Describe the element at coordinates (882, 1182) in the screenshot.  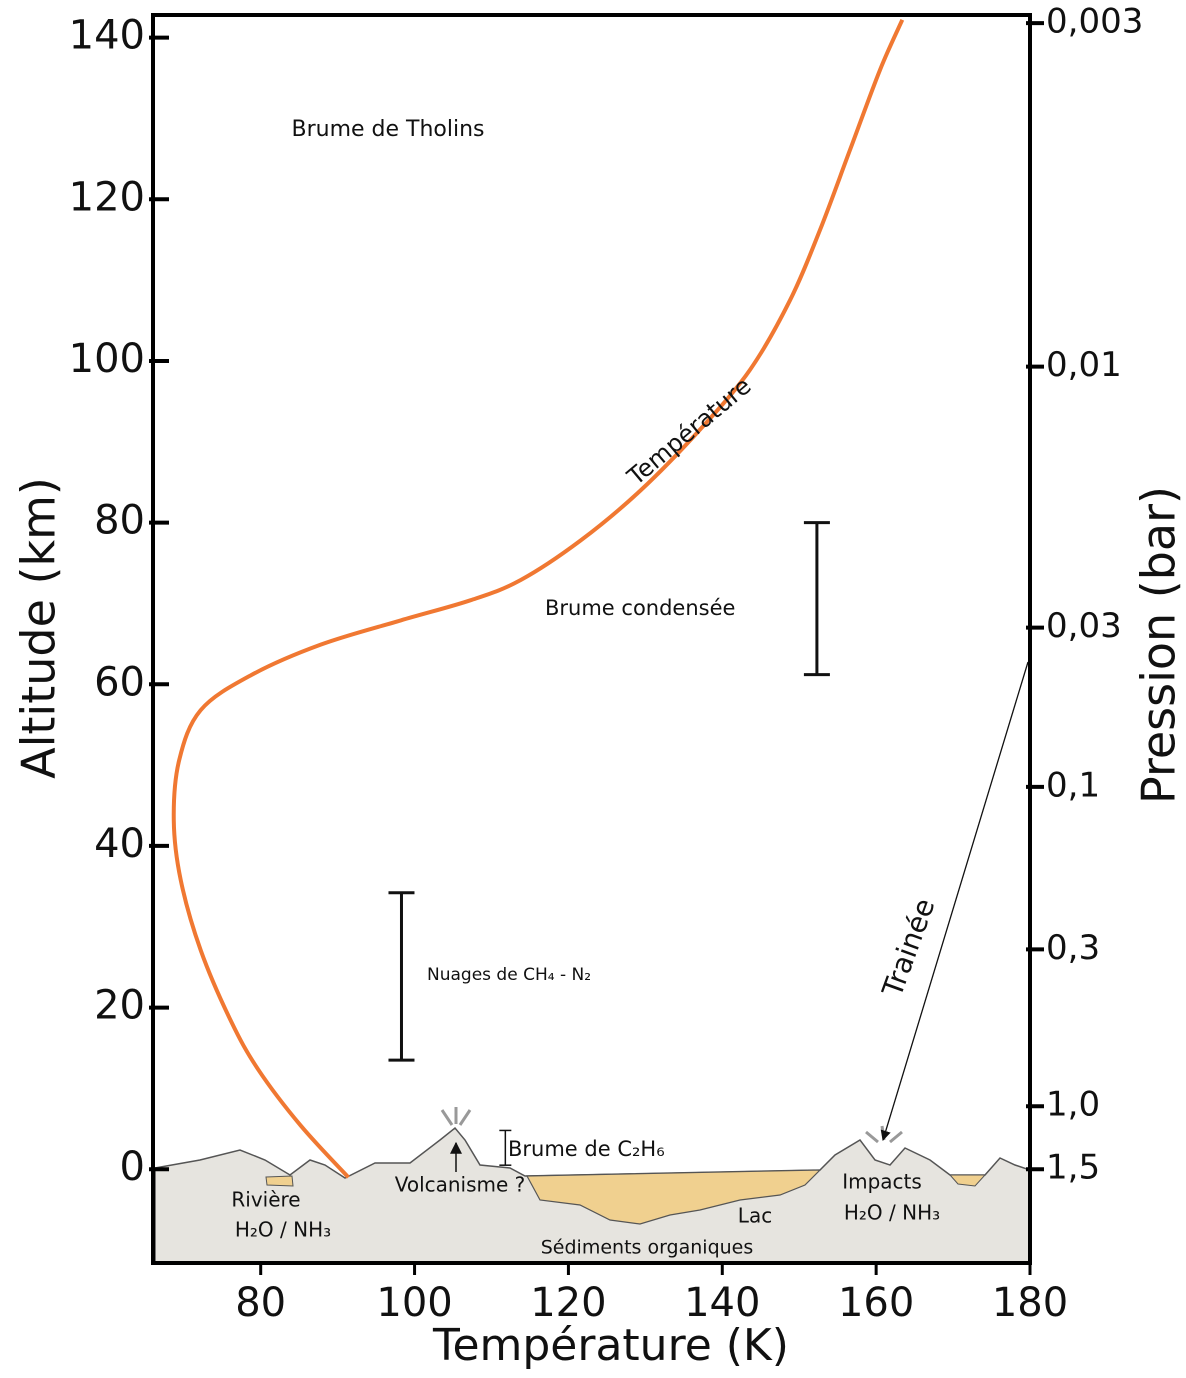
I see `annotation: Impacts` at that location.